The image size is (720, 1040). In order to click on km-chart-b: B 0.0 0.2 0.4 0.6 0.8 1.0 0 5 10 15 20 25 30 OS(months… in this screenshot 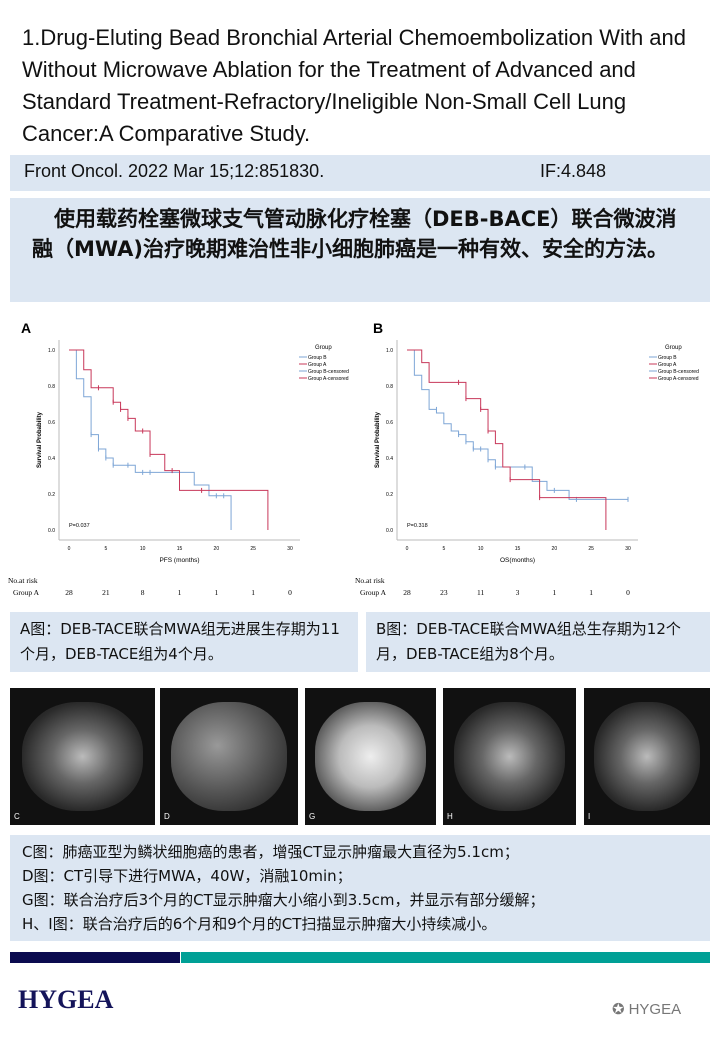, I will do `click(532, 461)`.